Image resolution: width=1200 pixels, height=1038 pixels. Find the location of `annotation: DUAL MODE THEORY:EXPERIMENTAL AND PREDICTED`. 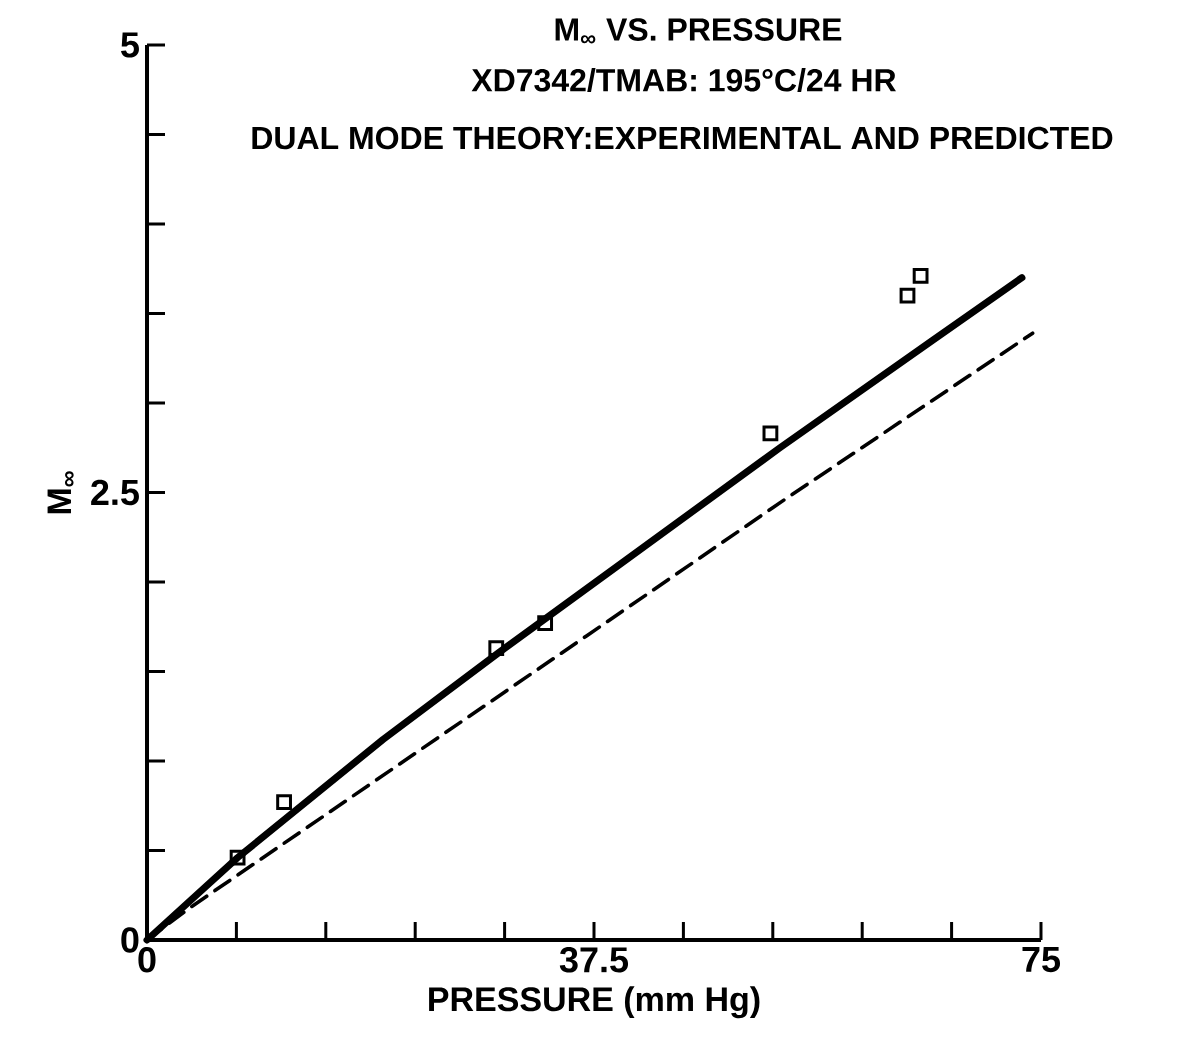

annotation: DUAL MODE THEORY:EXPERIMENTAL AND PREDICTED is located at coordinates (682, 138).